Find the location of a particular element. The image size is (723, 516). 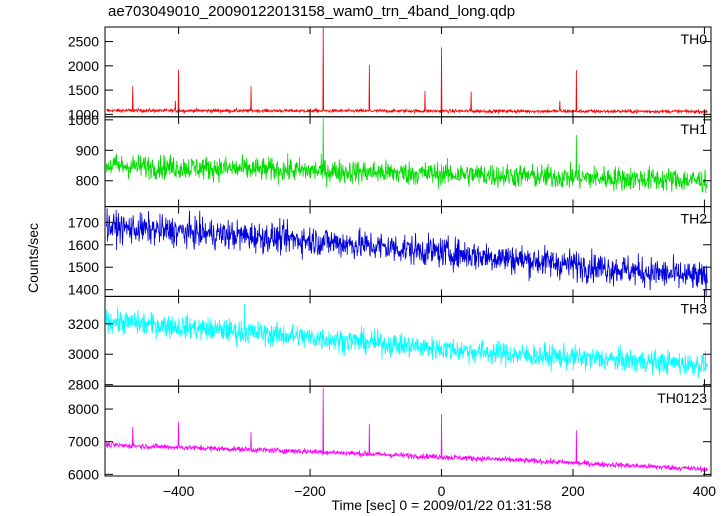

series-line-th0123 is located at coordinates (406, 430).